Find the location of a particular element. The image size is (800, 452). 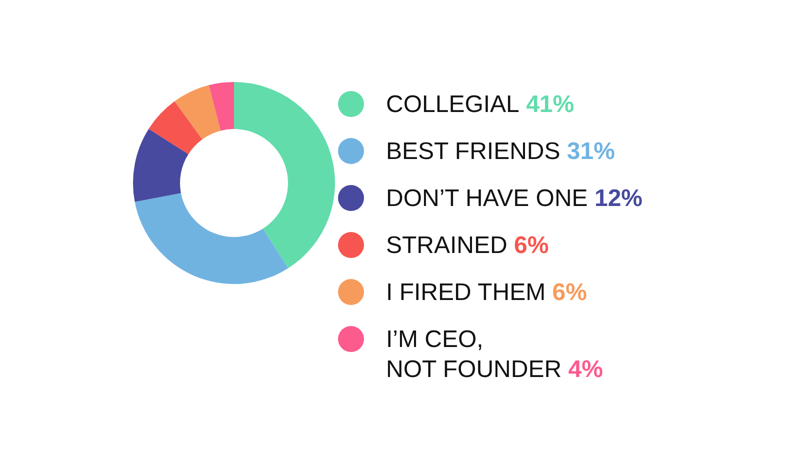

legend-label: COLLEGIAL is located at coordinates (453, 104).